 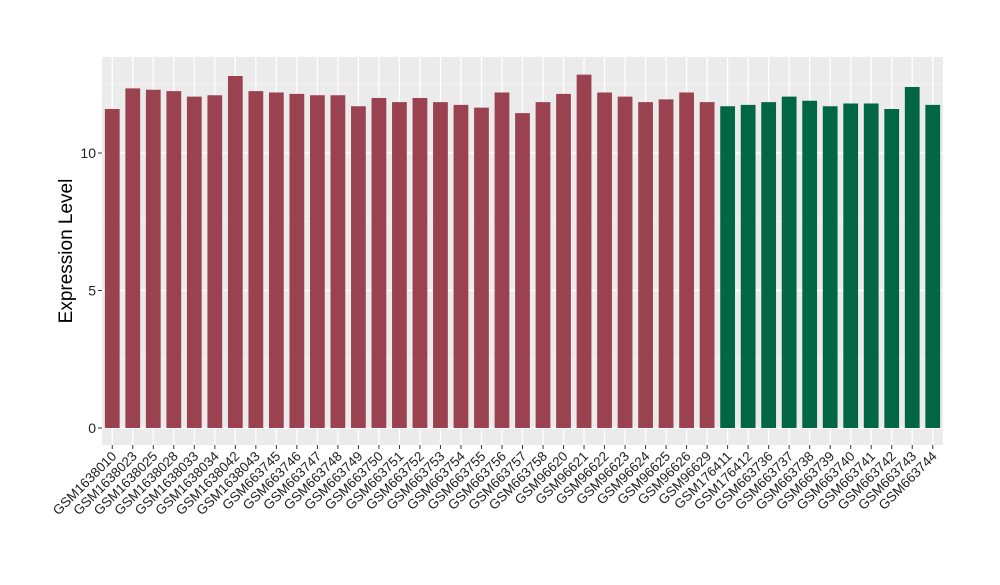 I want to click on bar-GSM96622, so click(x=604, y=260).